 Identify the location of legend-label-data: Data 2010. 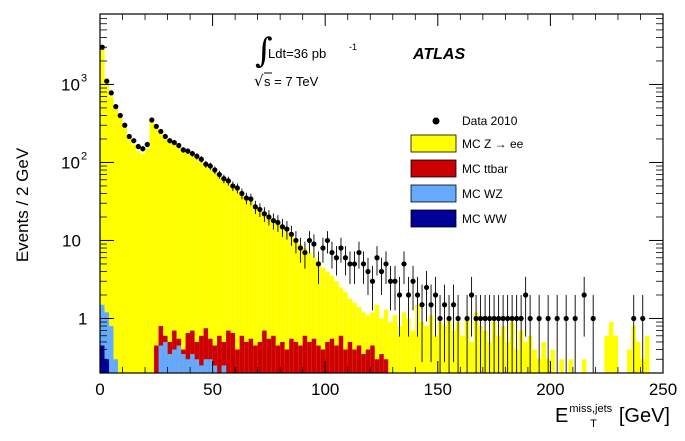
(490, 121).